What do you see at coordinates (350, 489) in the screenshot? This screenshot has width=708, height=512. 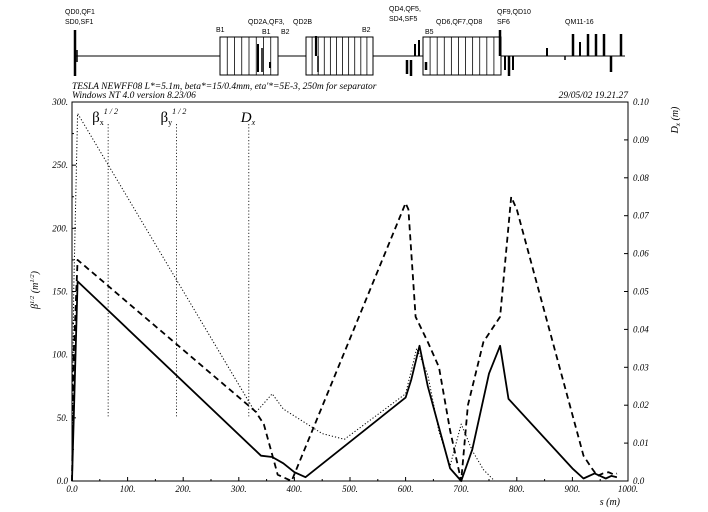 I see `x-tick-label: 500.` at bounding box center [350, 489].